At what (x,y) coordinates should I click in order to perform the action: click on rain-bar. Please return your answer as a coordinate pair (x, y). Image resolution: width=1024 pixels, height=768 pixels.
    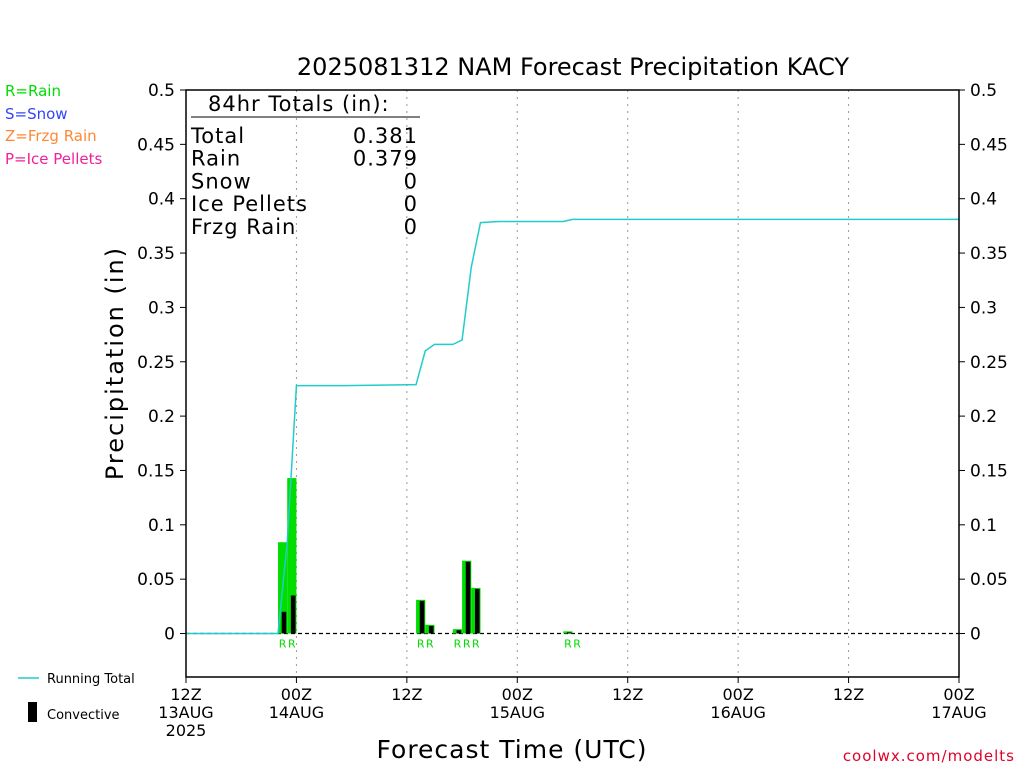
    Looking at the image, I should click on (292, 556).